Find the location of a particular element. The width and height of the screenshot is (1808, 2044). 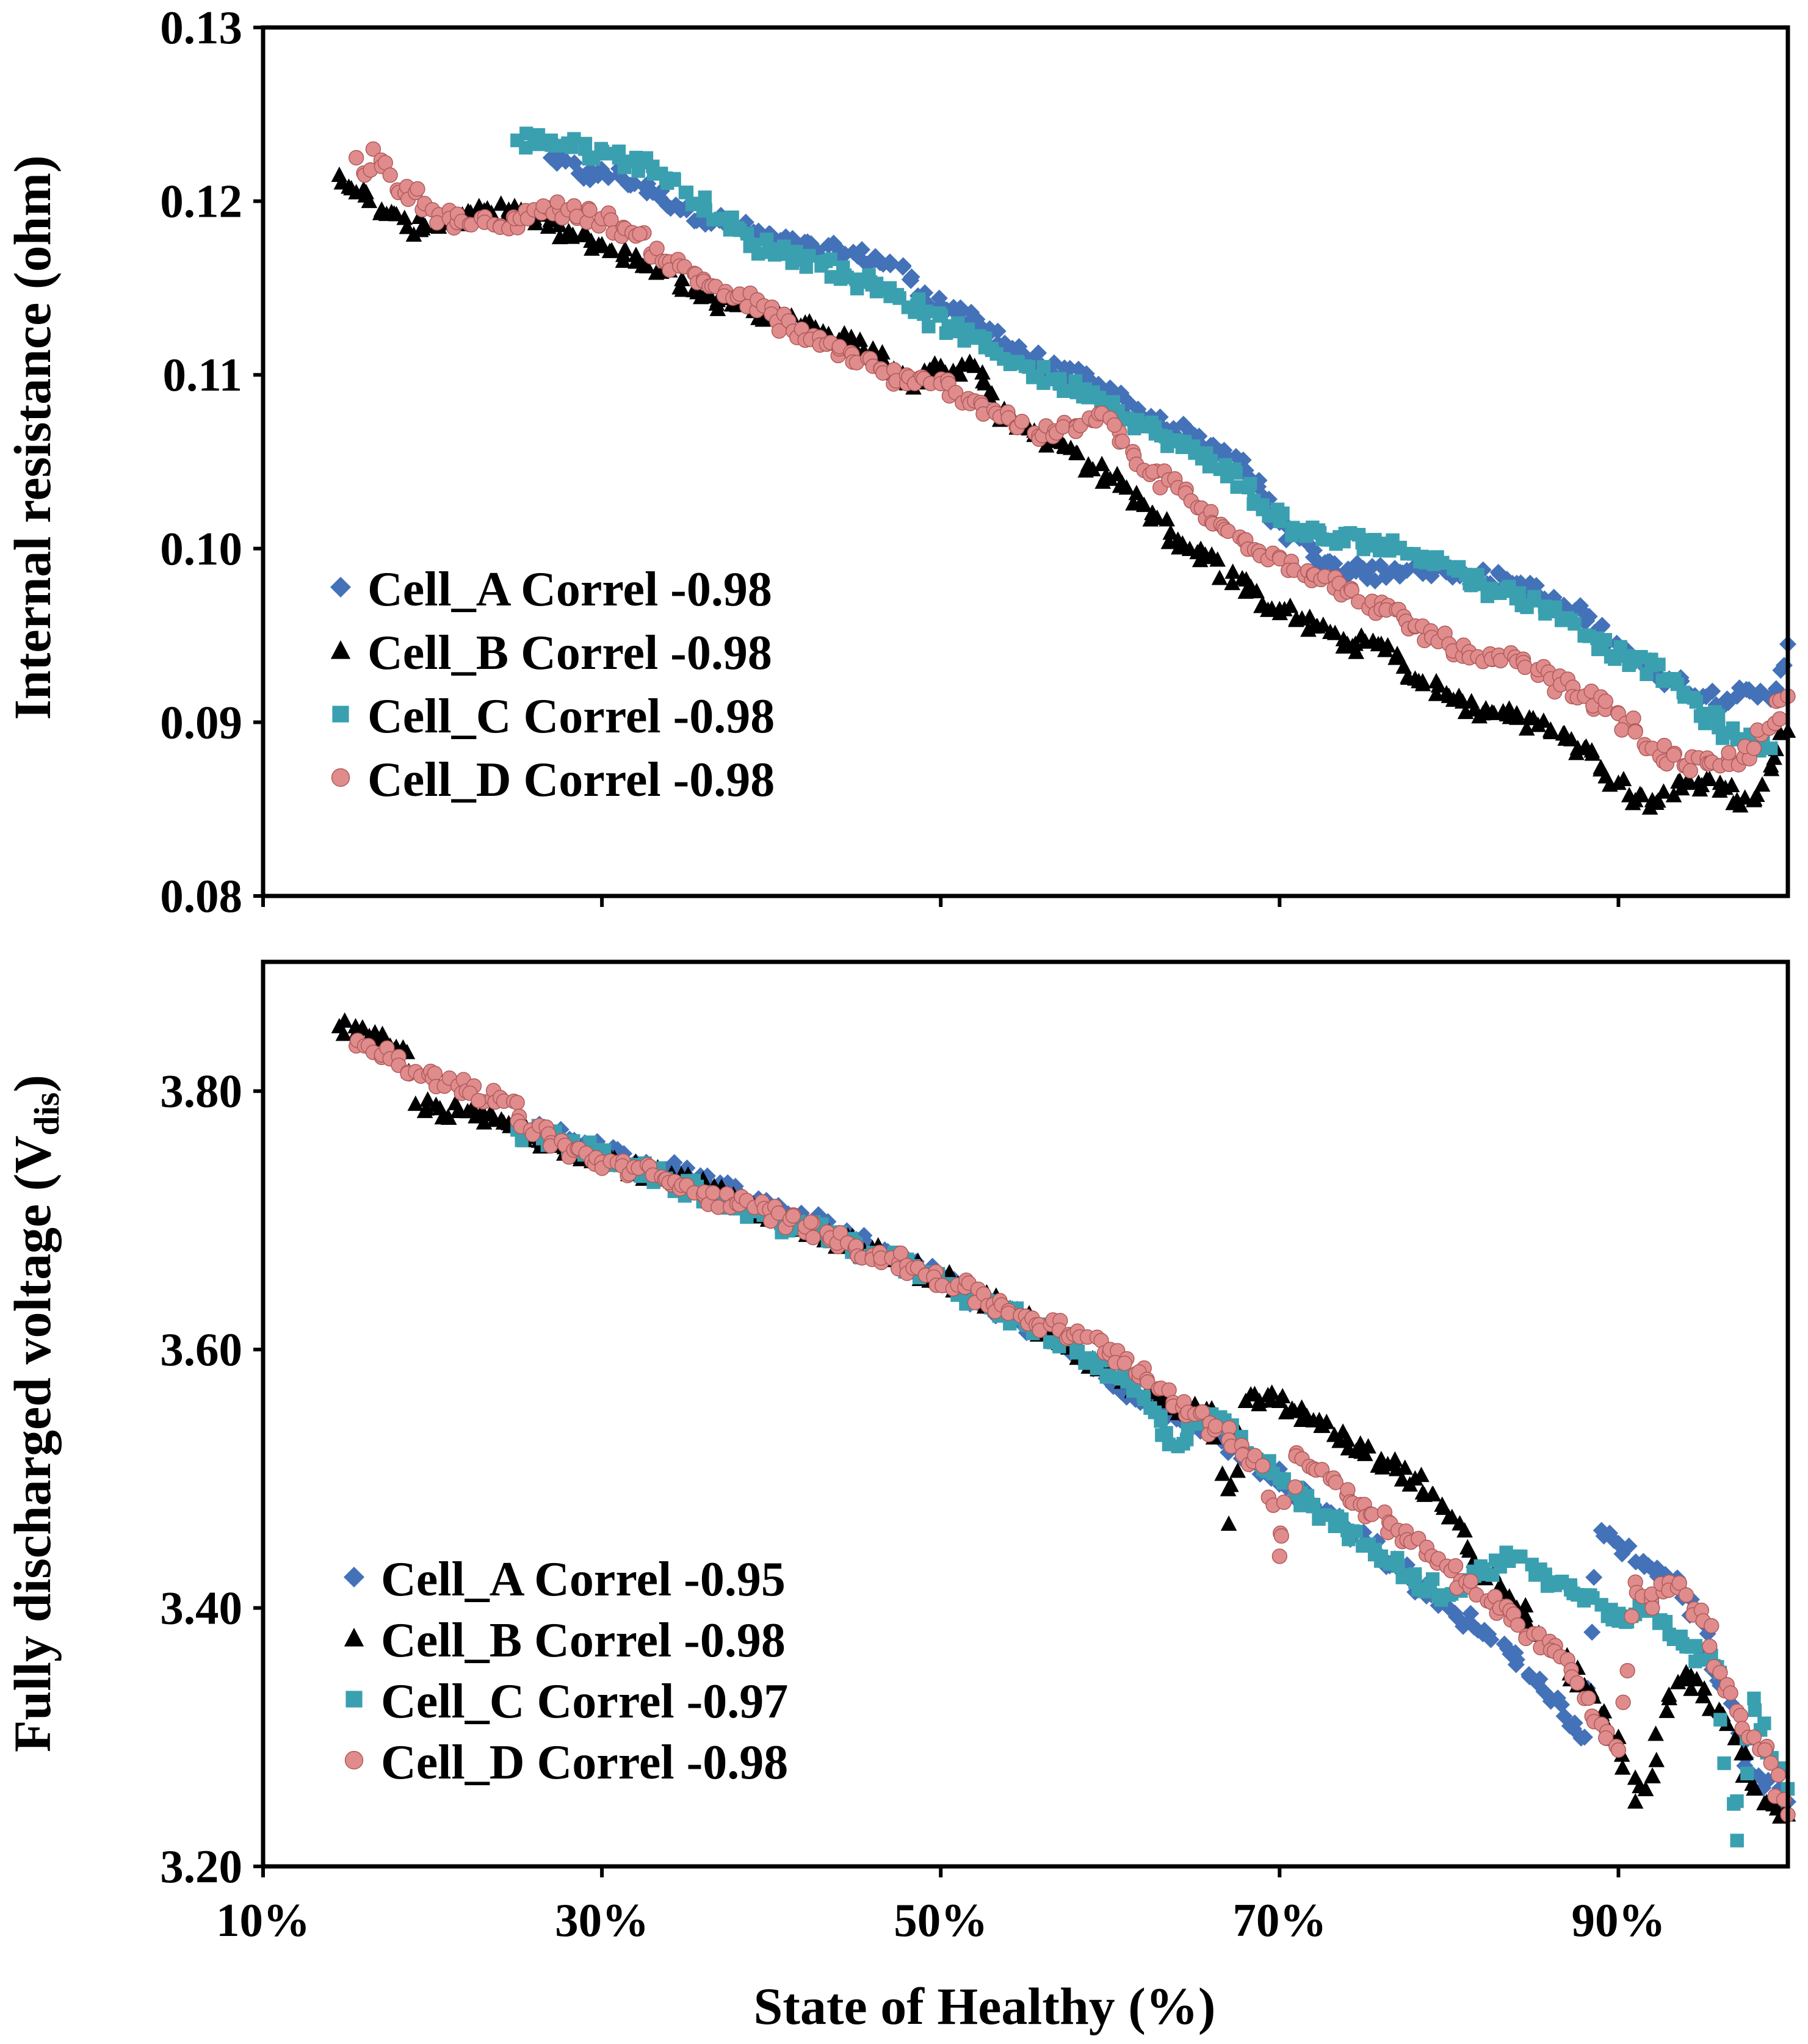

legend-marker-square is located at coordinates (354, 1699).